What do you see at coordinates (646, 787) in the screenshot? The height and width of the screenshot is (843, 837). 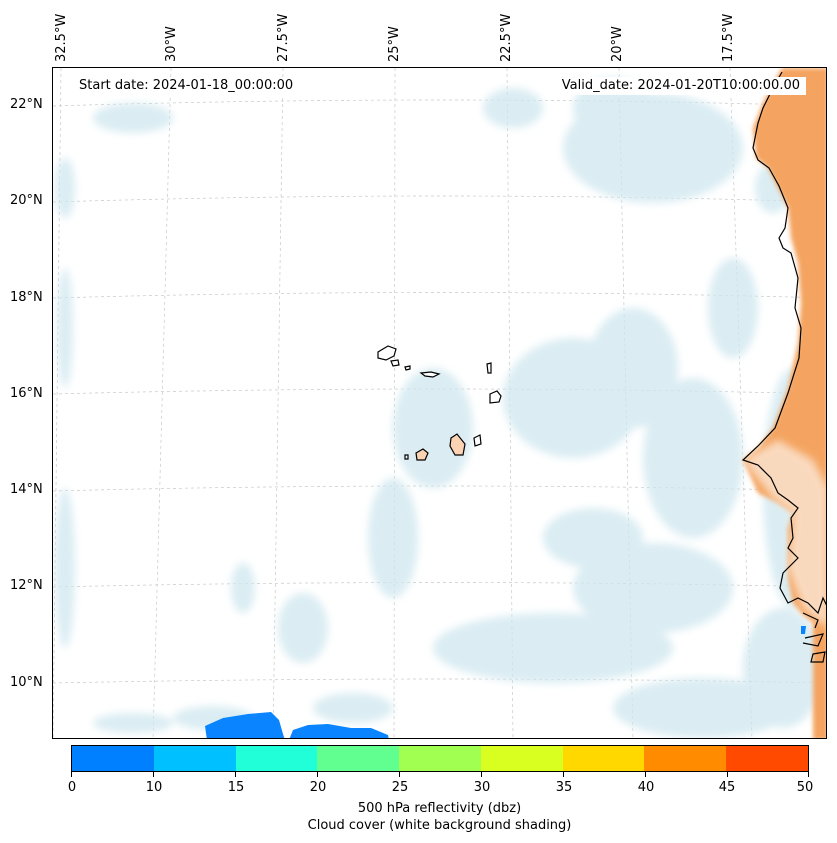 I see `colorbar-tick-label-40: 40` at bounding box center [646, 787].